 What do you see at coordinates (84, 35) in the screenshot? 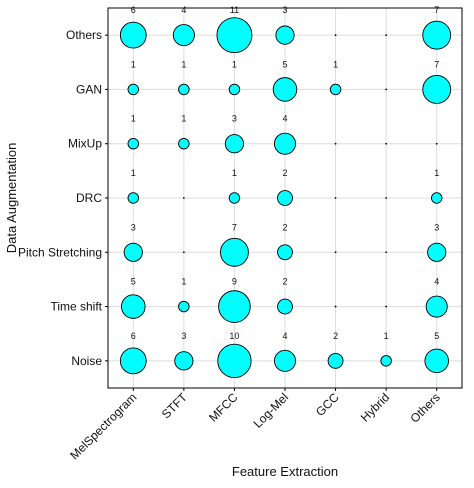
I see `y-tick-others: Others` at bounding box center [84, 35].